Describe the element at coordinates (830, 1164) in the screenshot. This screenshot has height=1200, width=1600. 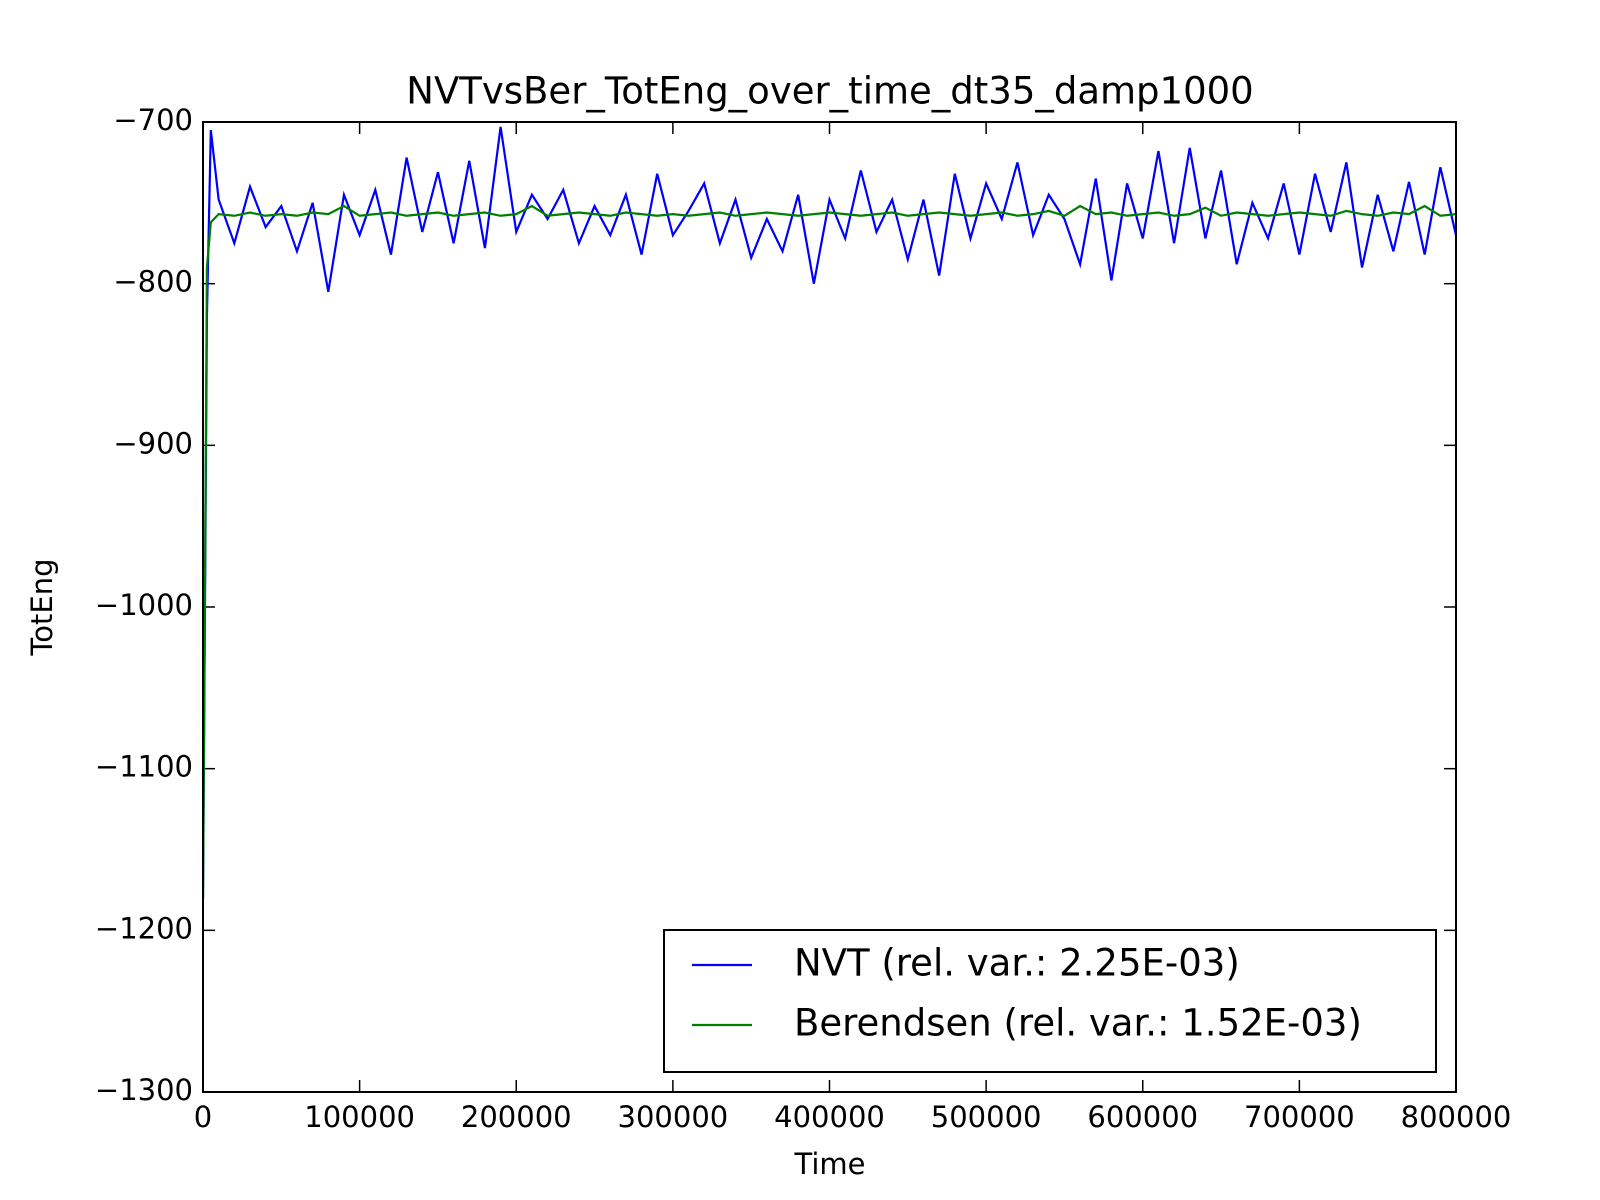
I see `x-axis-label: Time` at that location.